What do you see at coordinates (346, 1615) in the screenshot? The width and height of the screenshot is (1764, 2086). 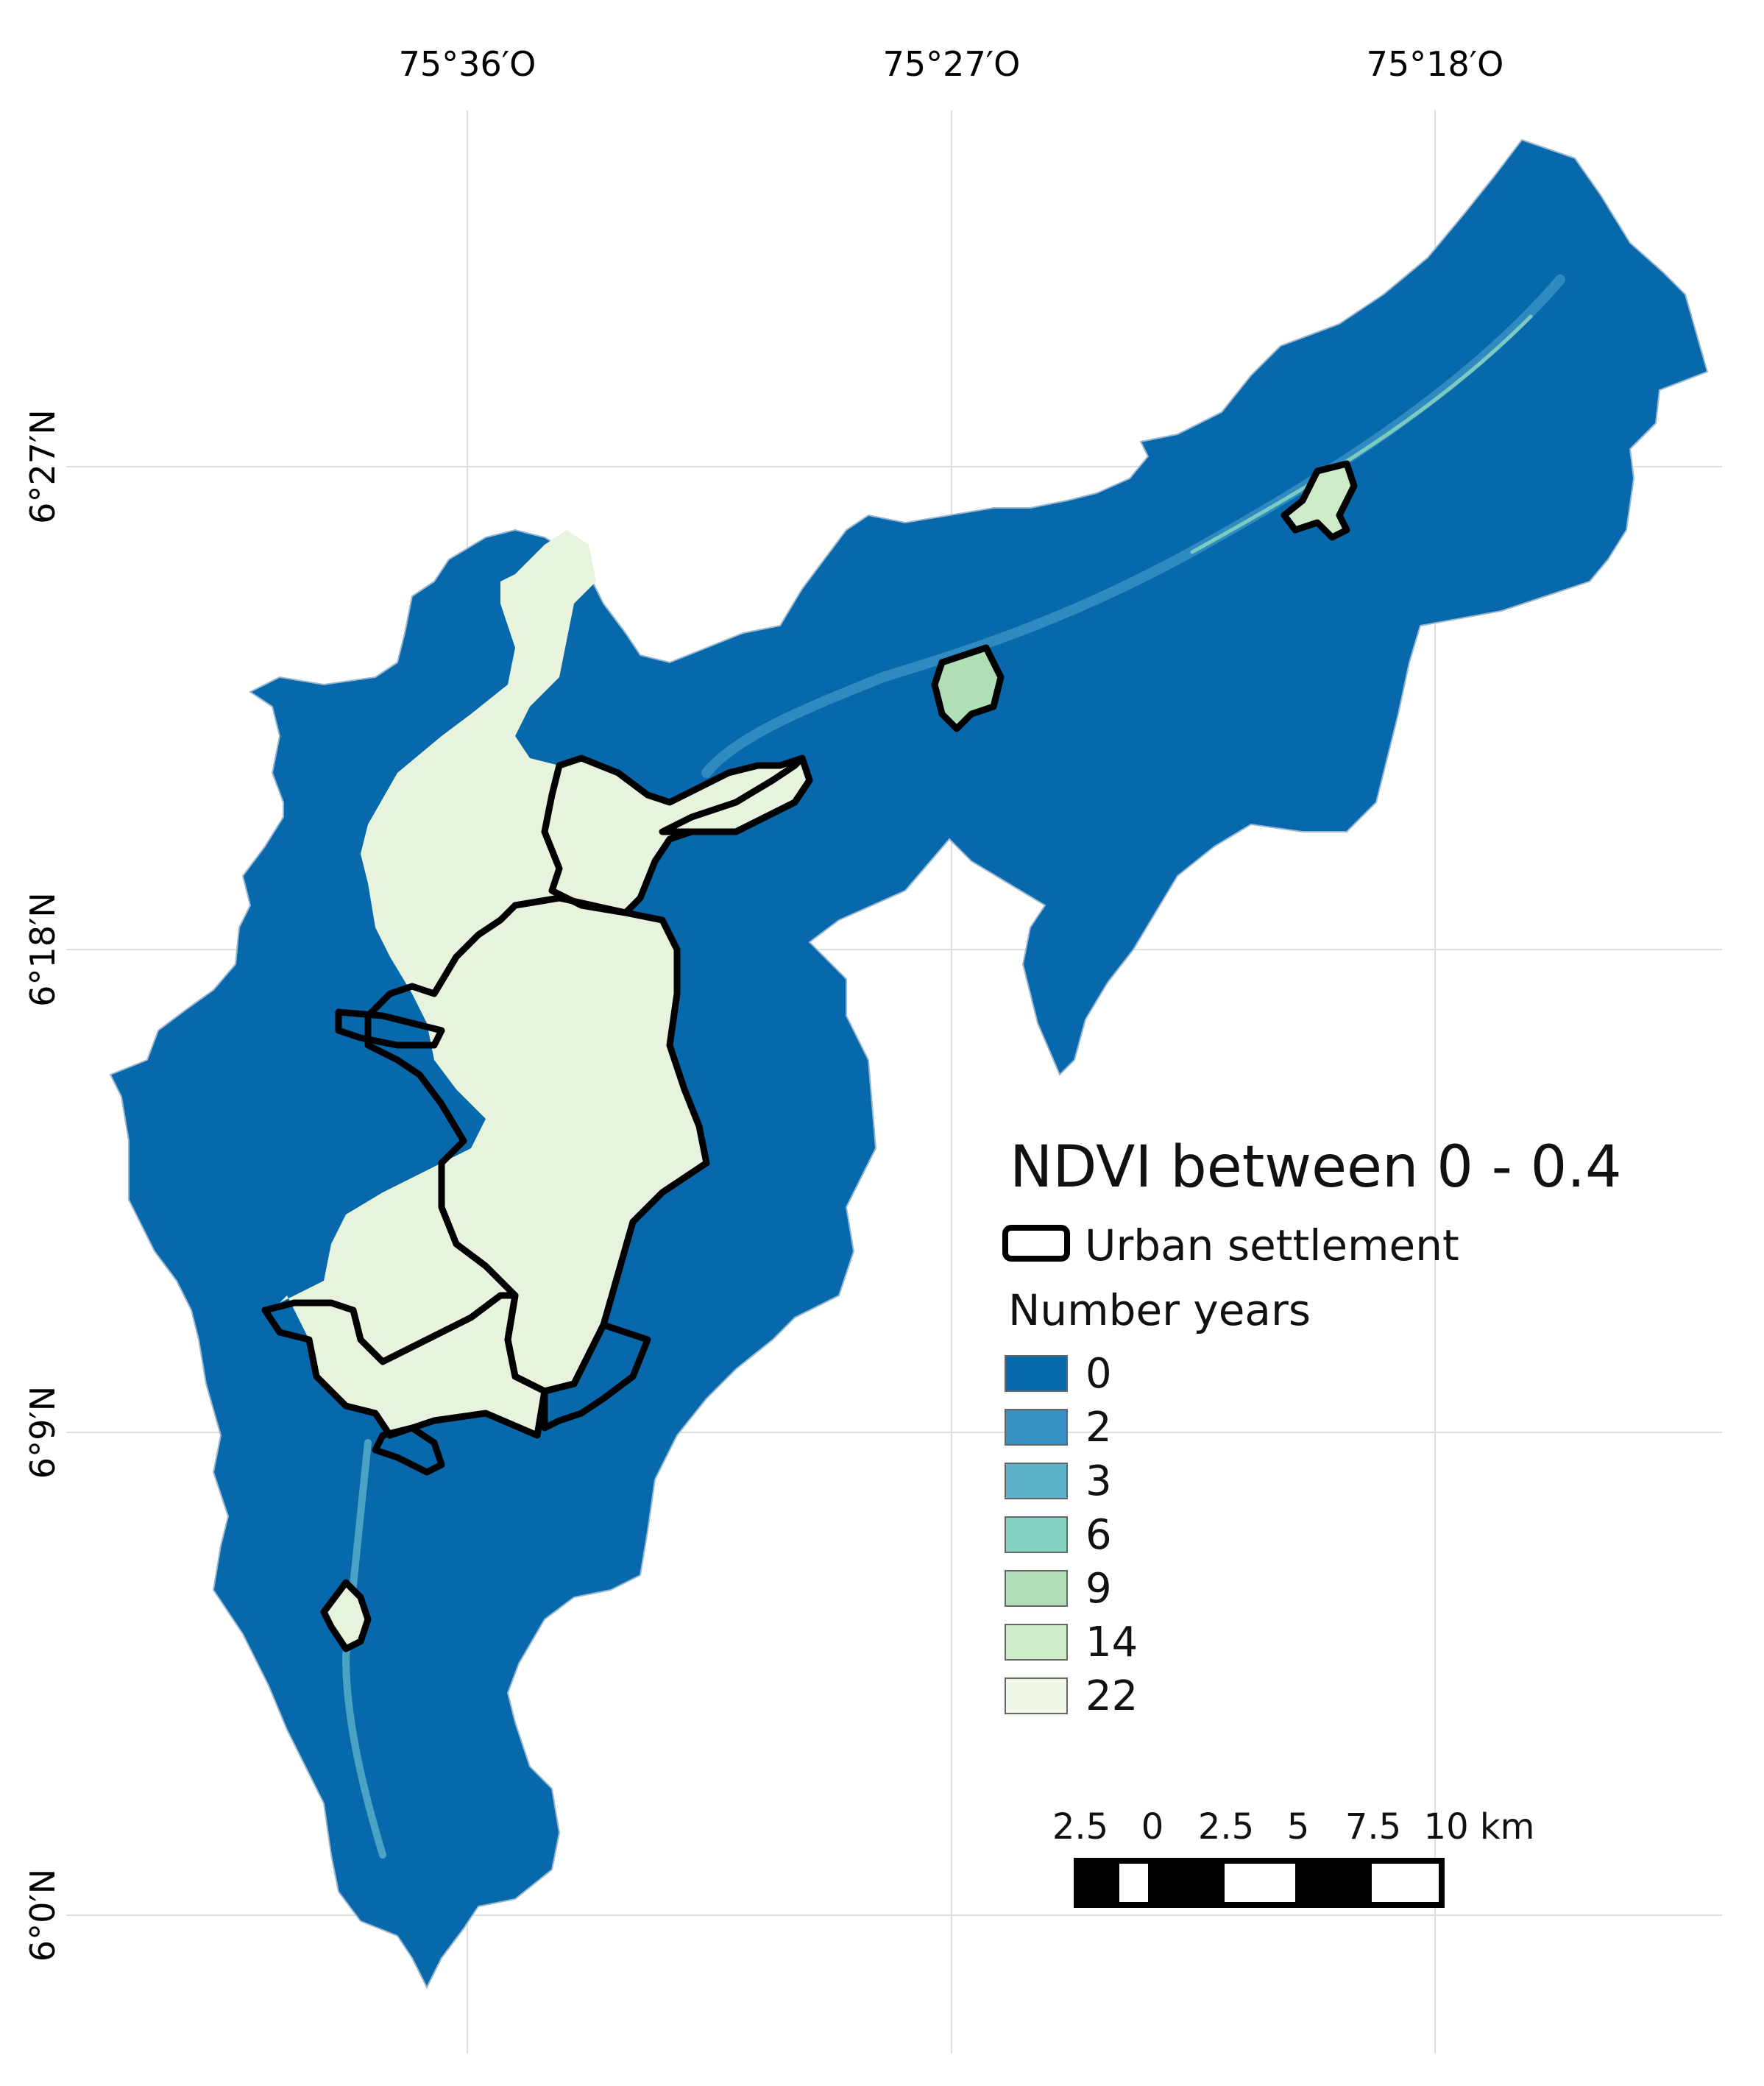 I see `urban-outline-south` at bounding box center [346, 1615].